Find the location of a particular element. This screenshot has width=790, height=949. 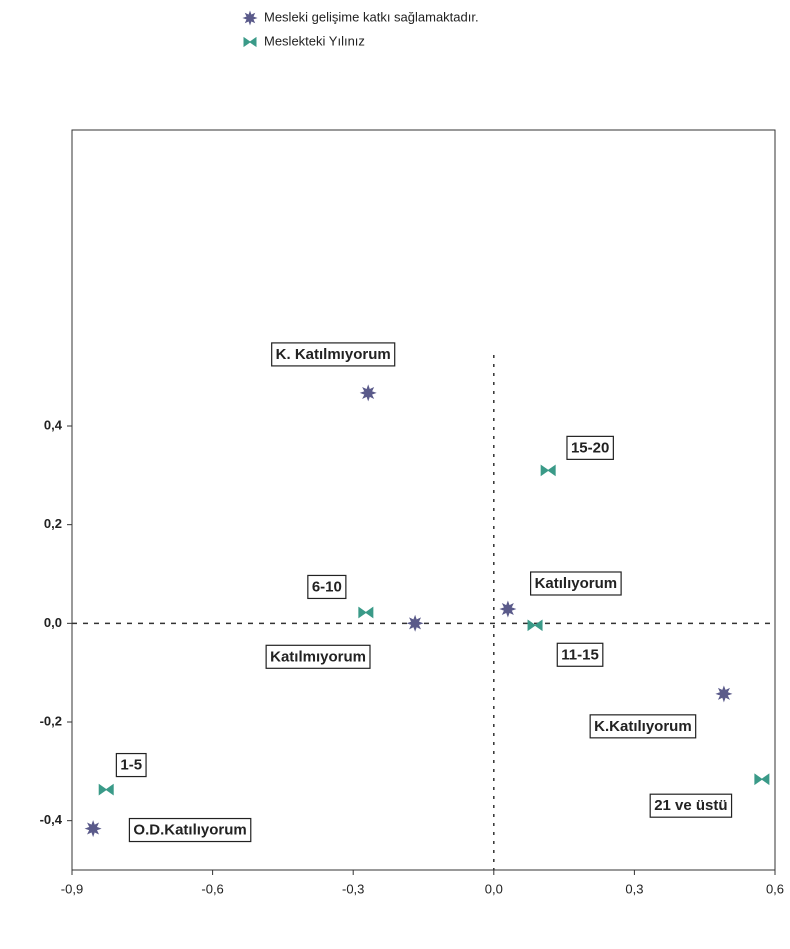

data-label: O.D.Katılıyorum is located at coordinates (189, 830).